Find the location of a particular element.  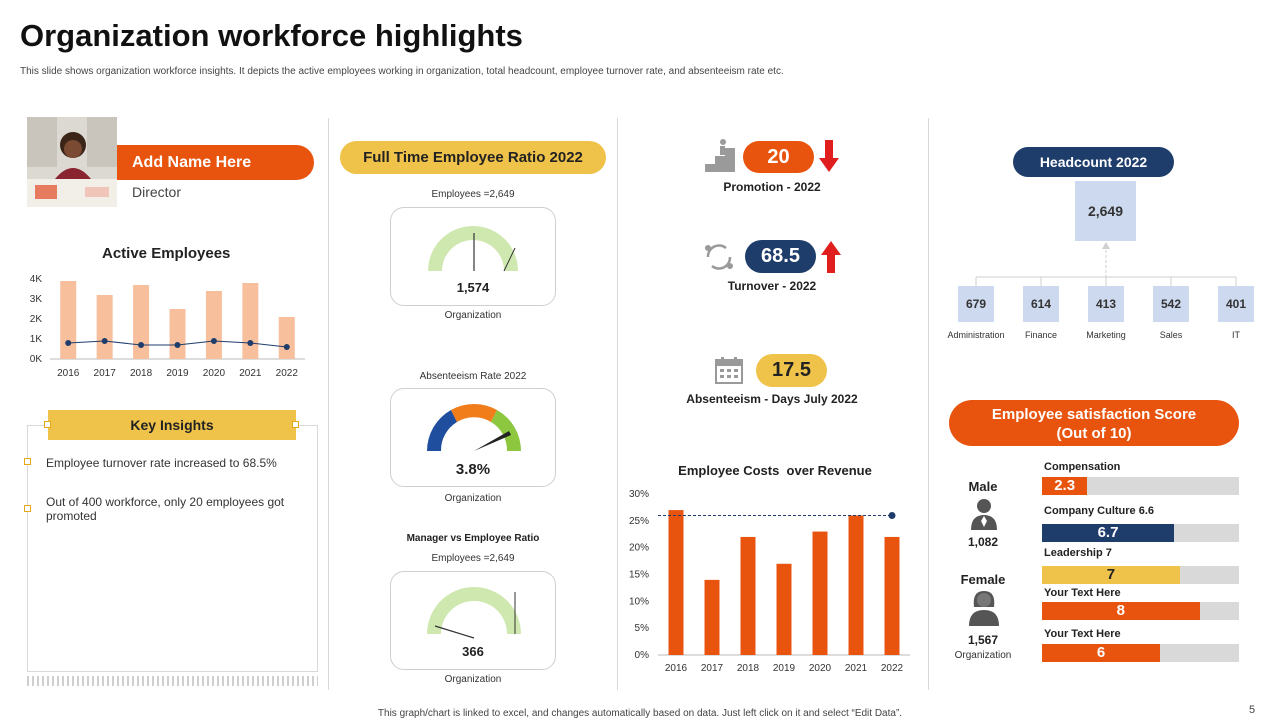

satisfaction-bar: 7 is located at coordinates (1111, 575).